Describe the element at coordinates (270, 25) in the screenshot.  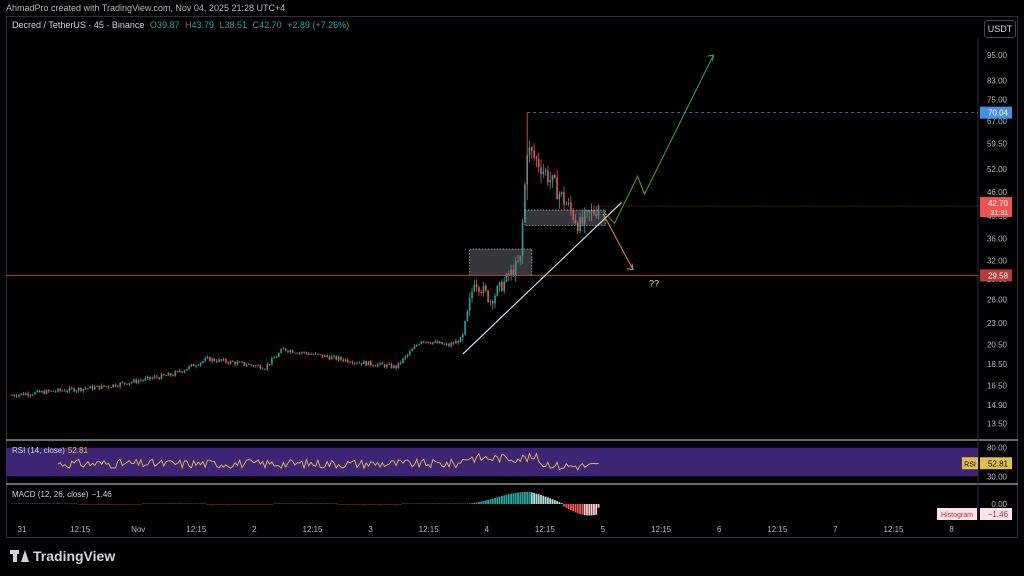
I see `close-value: 42.70` at that location.